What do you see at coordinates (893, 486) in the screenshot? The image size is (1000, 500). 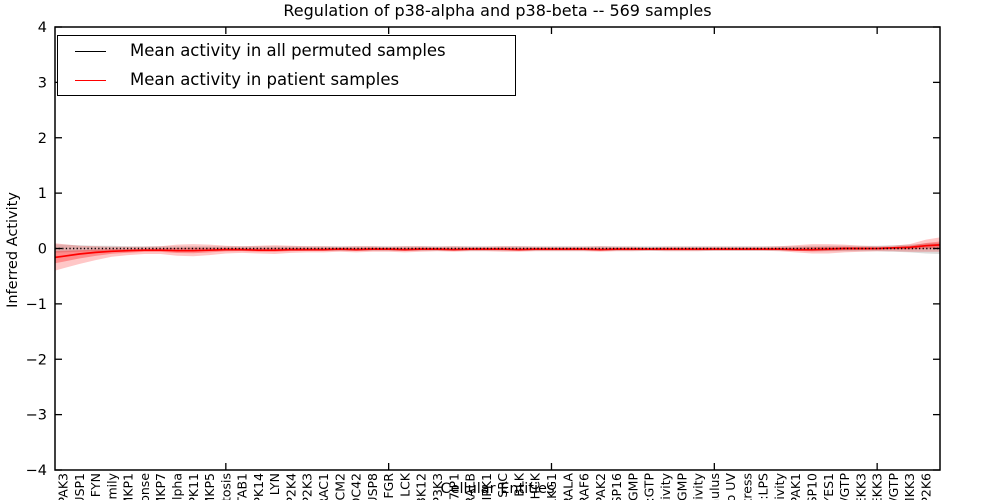 I see `x-category-label: RAL/GTP` at bounding box center [893, 486].